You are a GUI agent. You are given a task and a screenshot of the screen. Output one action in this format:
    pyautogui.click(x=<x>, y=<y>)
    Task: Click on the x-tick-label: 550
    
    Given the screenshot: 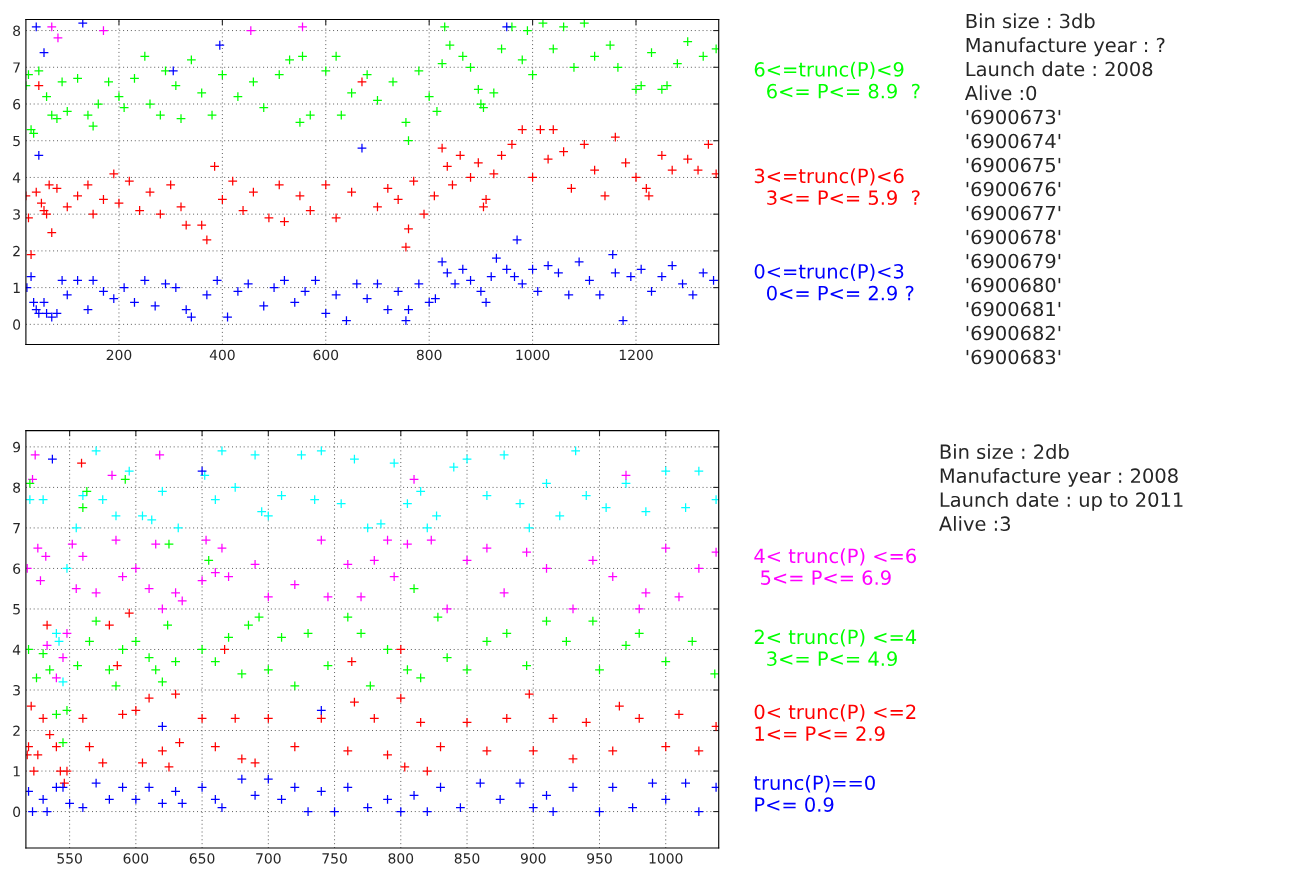 What is the action you would take?
    pyautogui.click(x=69, y=858)
    